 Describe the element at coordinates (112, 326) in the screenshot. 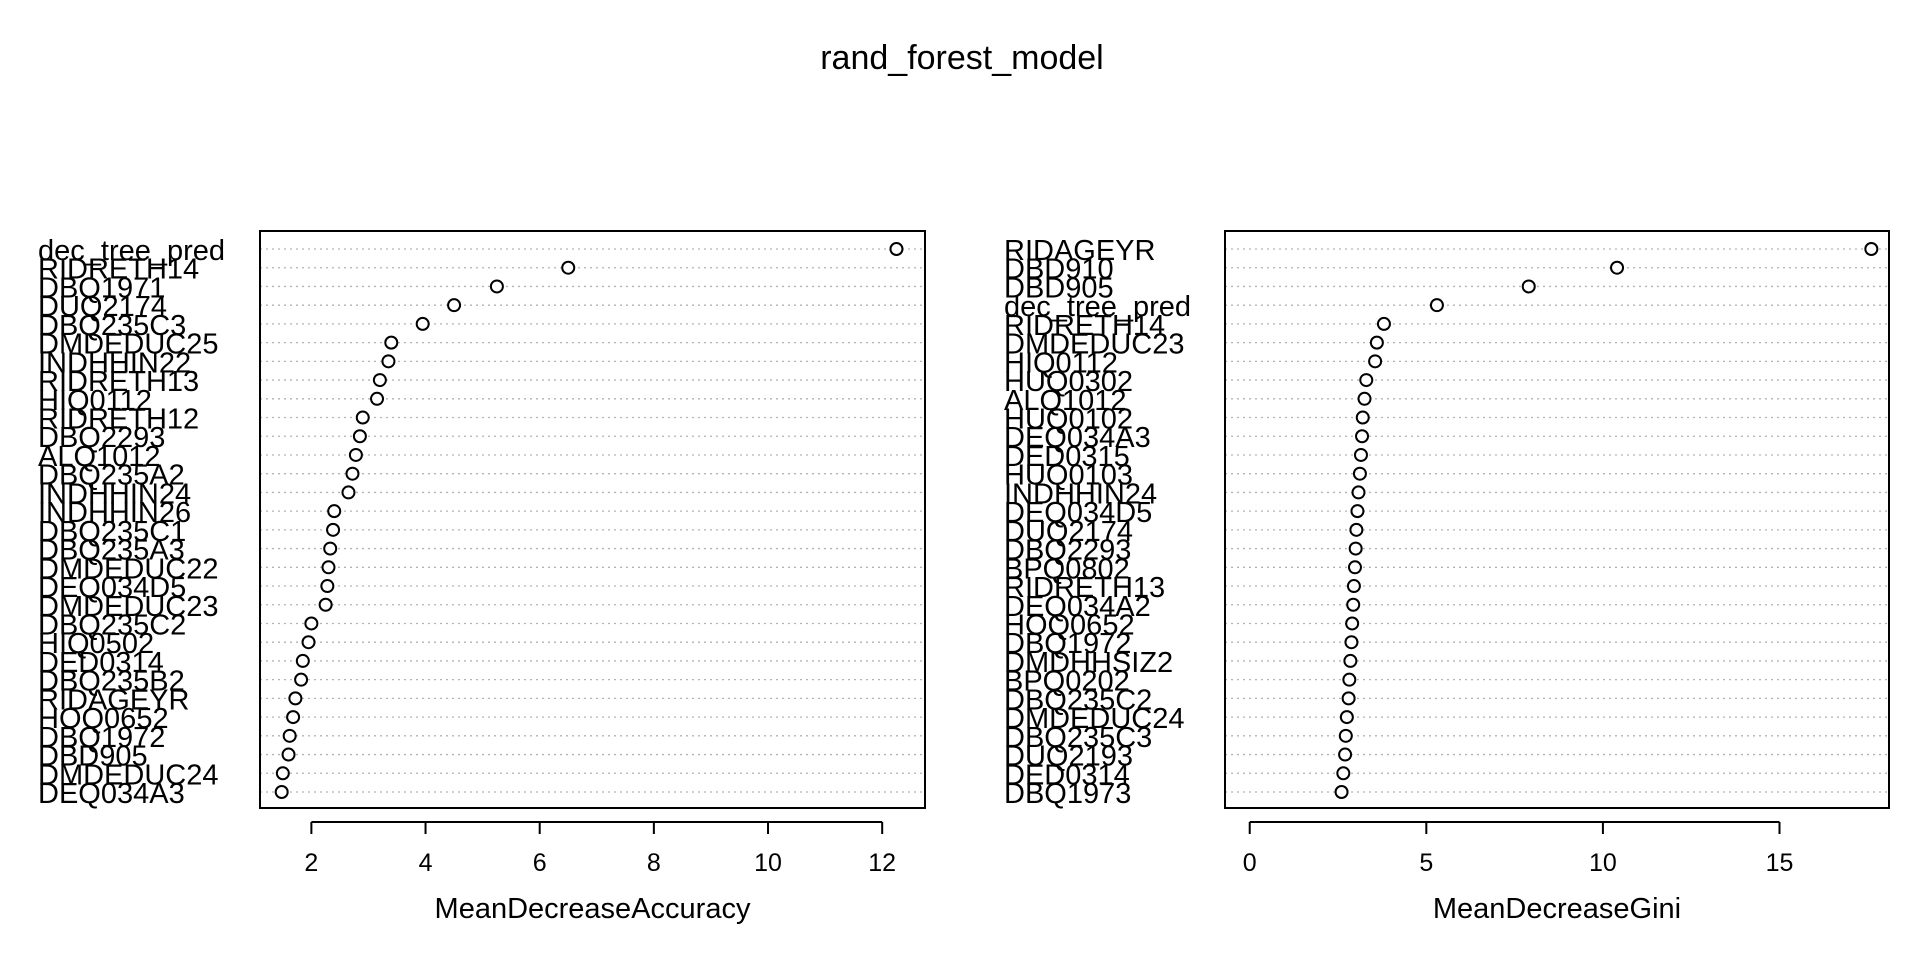

I see `variable-label: DBQ235C3` at that location.